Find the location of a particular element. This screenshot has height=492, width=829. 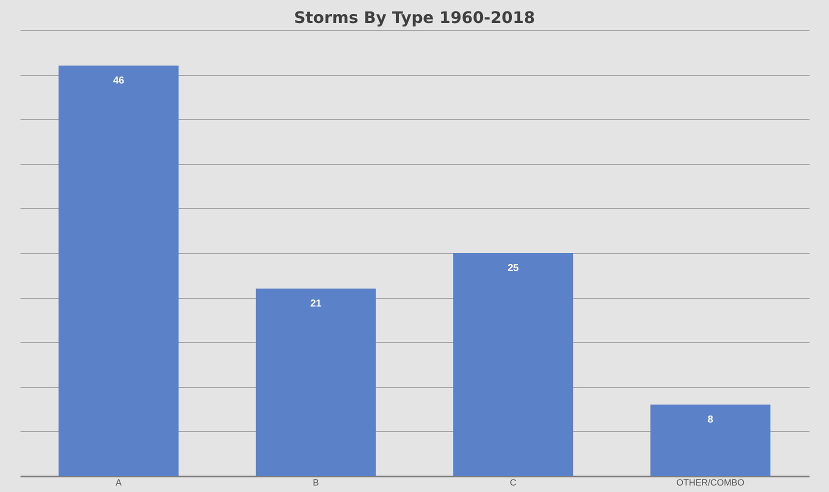

data-label: 25 is located at coordinates (514, 268).